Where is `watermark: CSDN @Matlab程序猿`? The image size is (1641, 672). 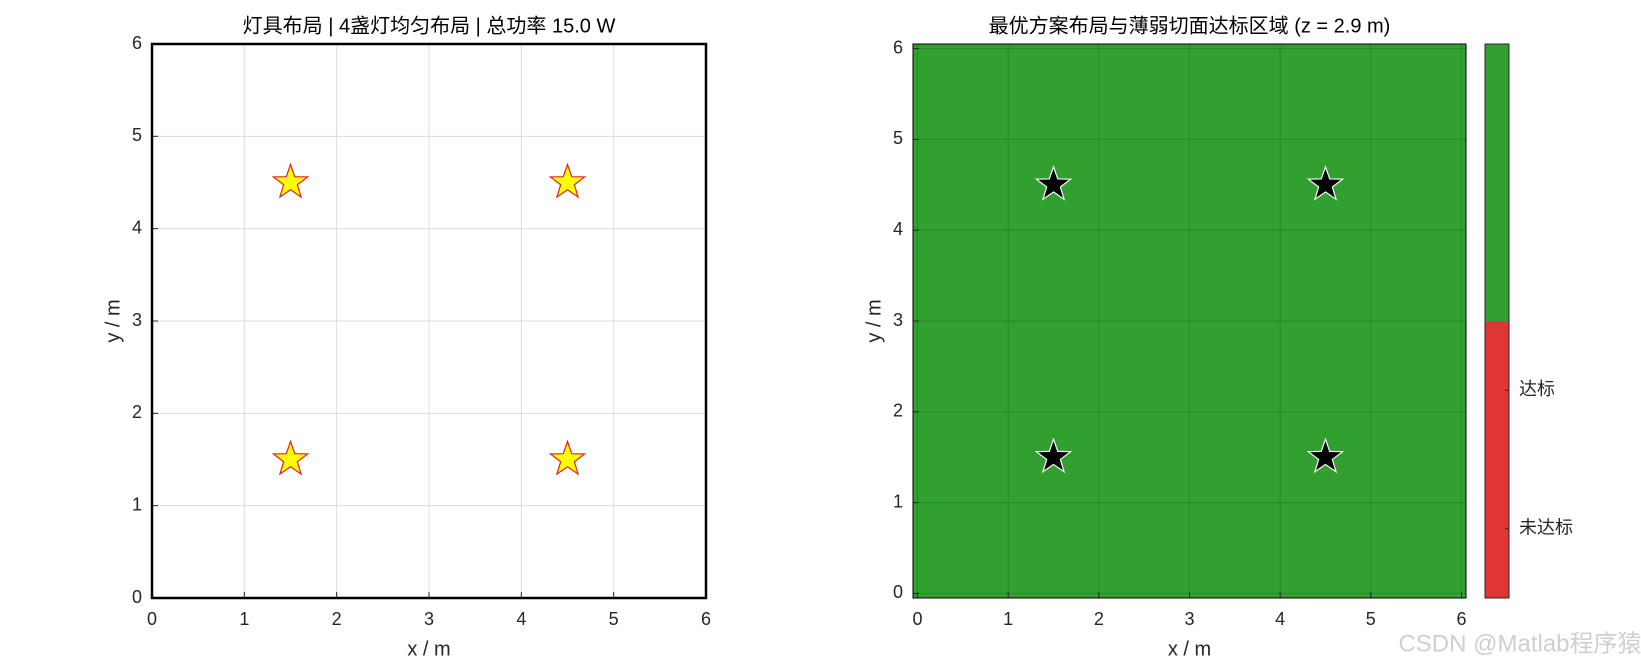 watermark: CSDN @Matlab程序猿 is located at coordinates (1519, 643).